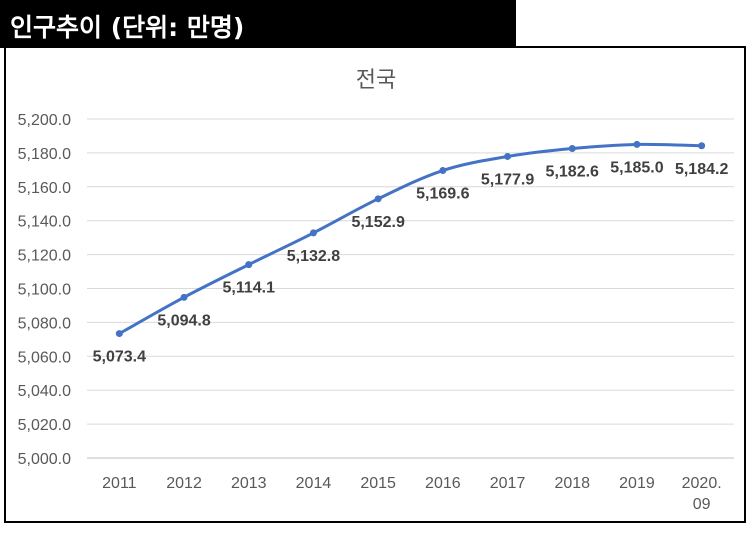 This screenshot has width=754, height=537. I want to click on y-tick-label: 5,020.0, so click(44, 425).